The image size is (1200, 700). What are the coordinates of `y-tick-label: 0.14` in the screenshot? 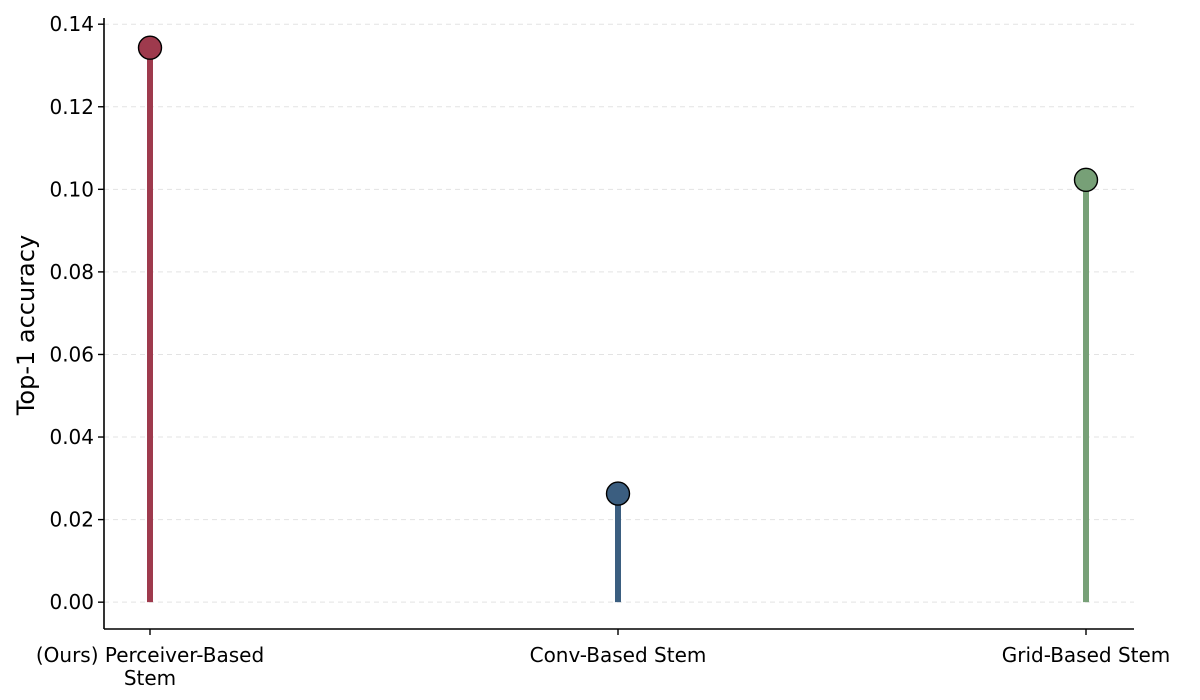 It's located at (71, 24).